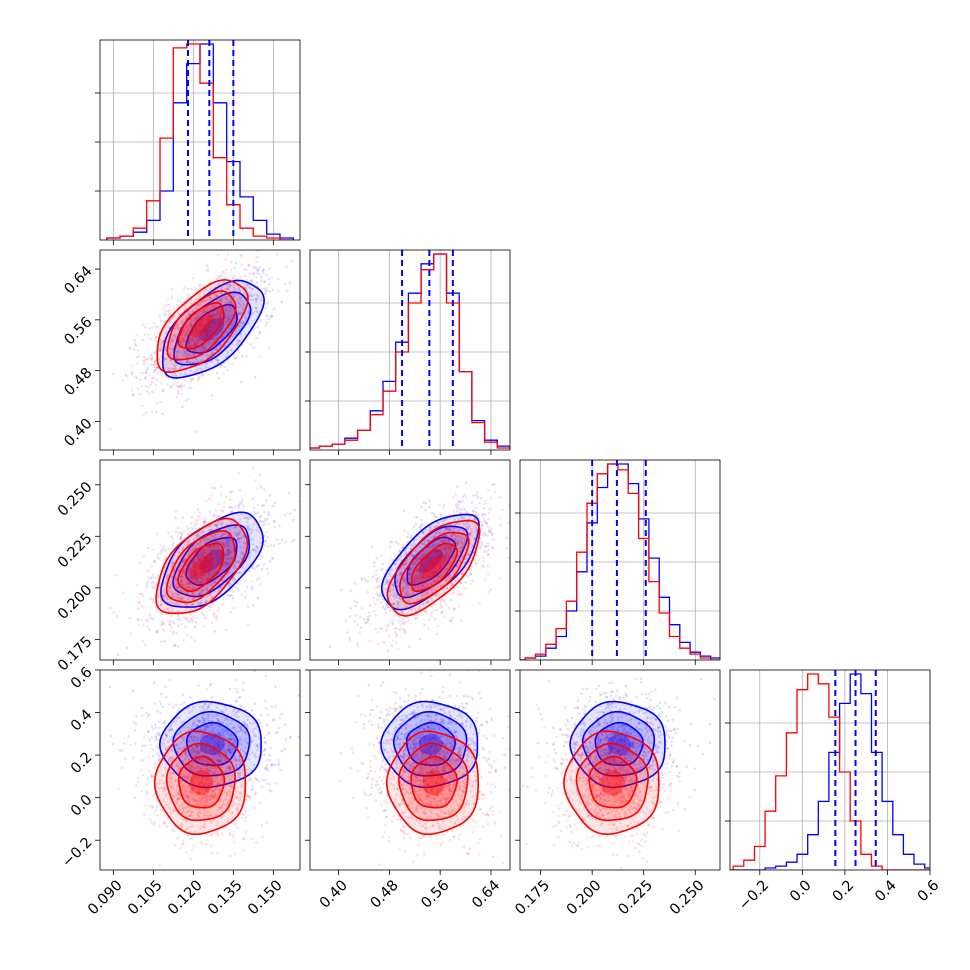 This screenshot has height=970, width=970. What do you see at coordinates (486, 894) in the screenshot?
I see `x-tick-label: 0.64` at bounding box center [486, 894].